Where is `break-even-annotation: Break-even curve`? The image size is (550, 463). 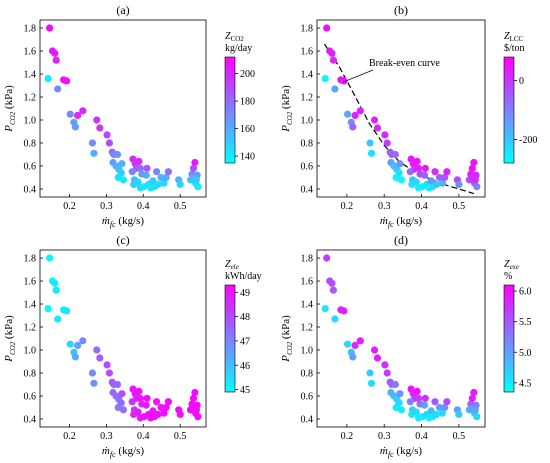 break-even-annotation: Break-even curve is located at coordinates (404, 63).